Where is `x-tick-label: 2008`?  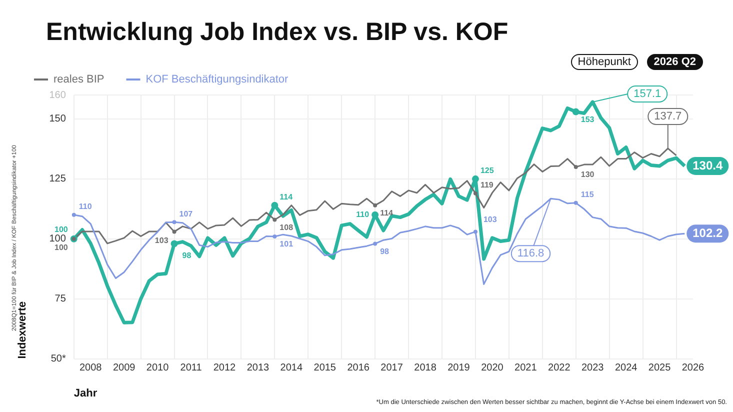
x-tick-label: 2008 is located at coordinates (90, 368).